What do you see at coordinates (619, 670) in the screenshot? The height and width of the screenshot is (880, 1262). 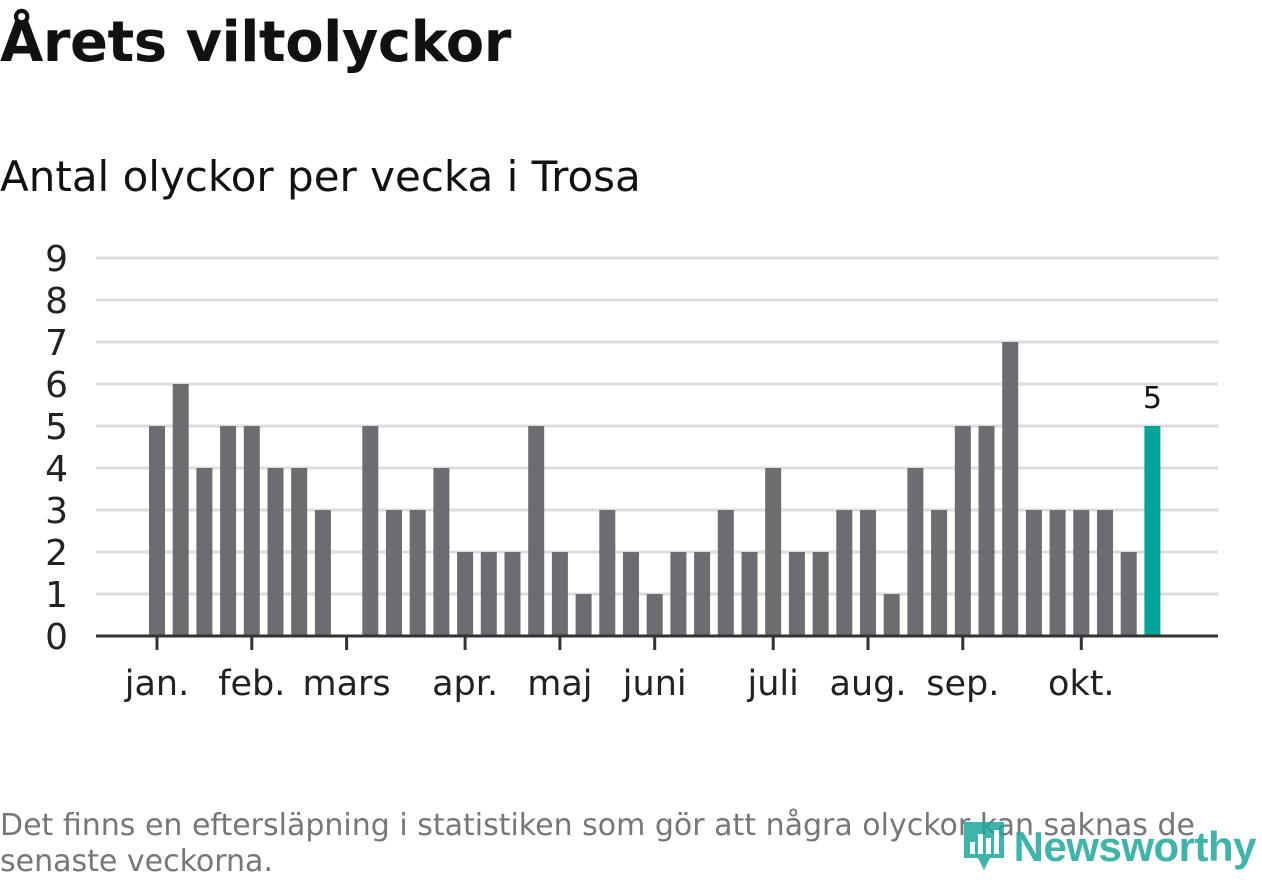 I see `x-axis-ticks: jan. feb. mars apr. maj juni juli aug. sep. okt.` at bounding box center [619, 670].